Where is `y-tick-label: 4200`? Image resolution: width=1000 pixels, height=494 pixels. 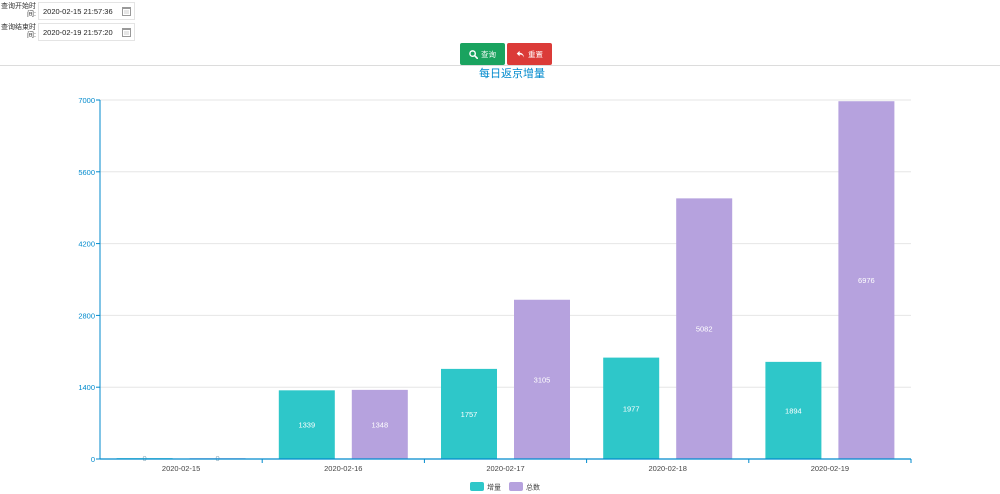
y-tick-label: 4200 is located at coordinates (86, 244).